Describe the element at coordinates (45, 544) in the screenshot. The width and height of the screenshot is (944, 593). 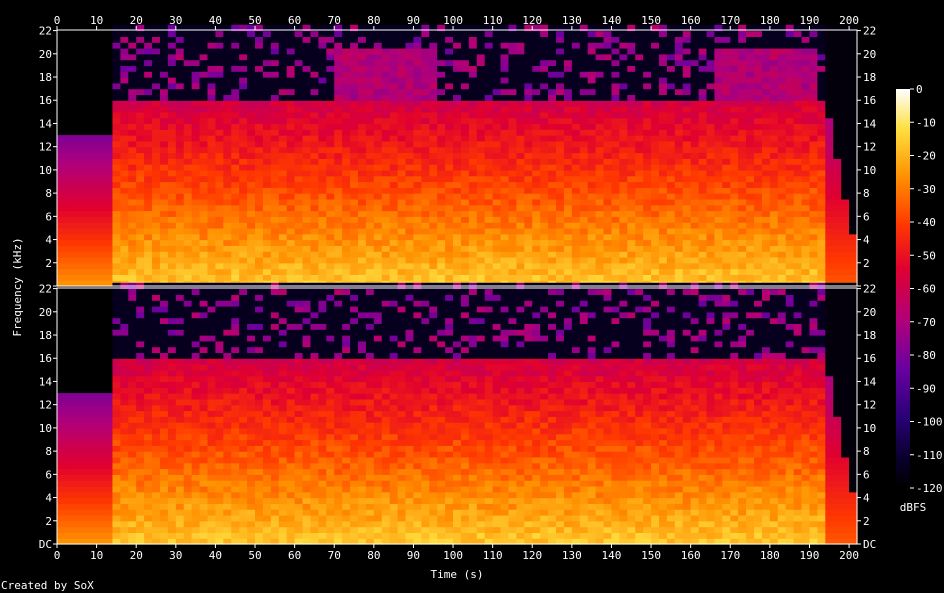
I see `y-tick-label-left: DC` at that location.